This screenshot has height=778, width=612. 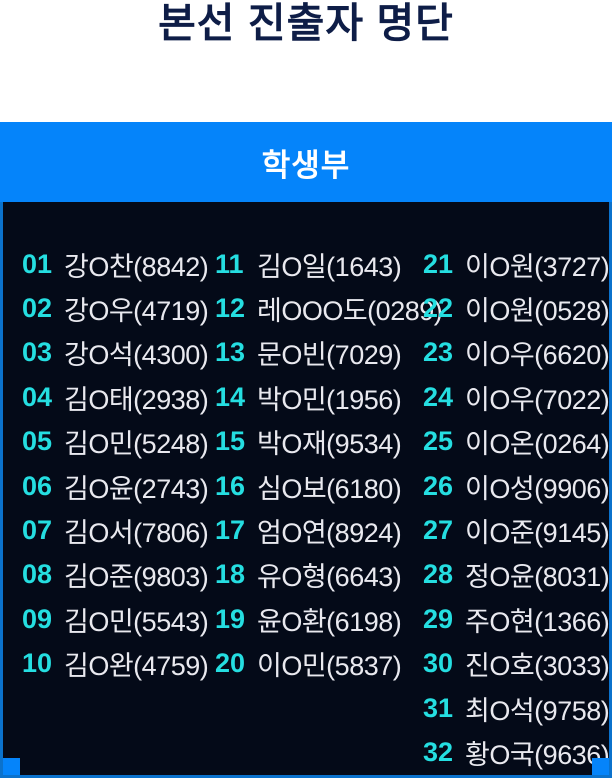 What do you see at coordinates (438, 485) in the screenshot?
I see `entry-number: 26` at bounding box center [438, 485].